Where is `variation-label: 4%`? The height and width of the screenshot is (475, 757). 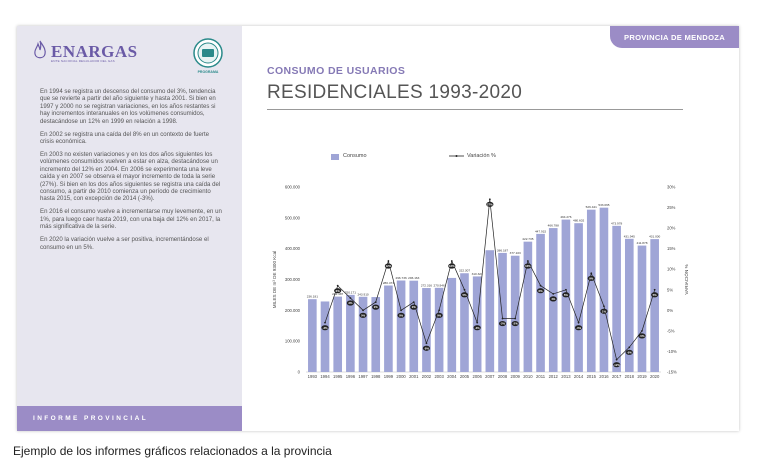
variation-label: 4% is located at coordinates (553, 299).